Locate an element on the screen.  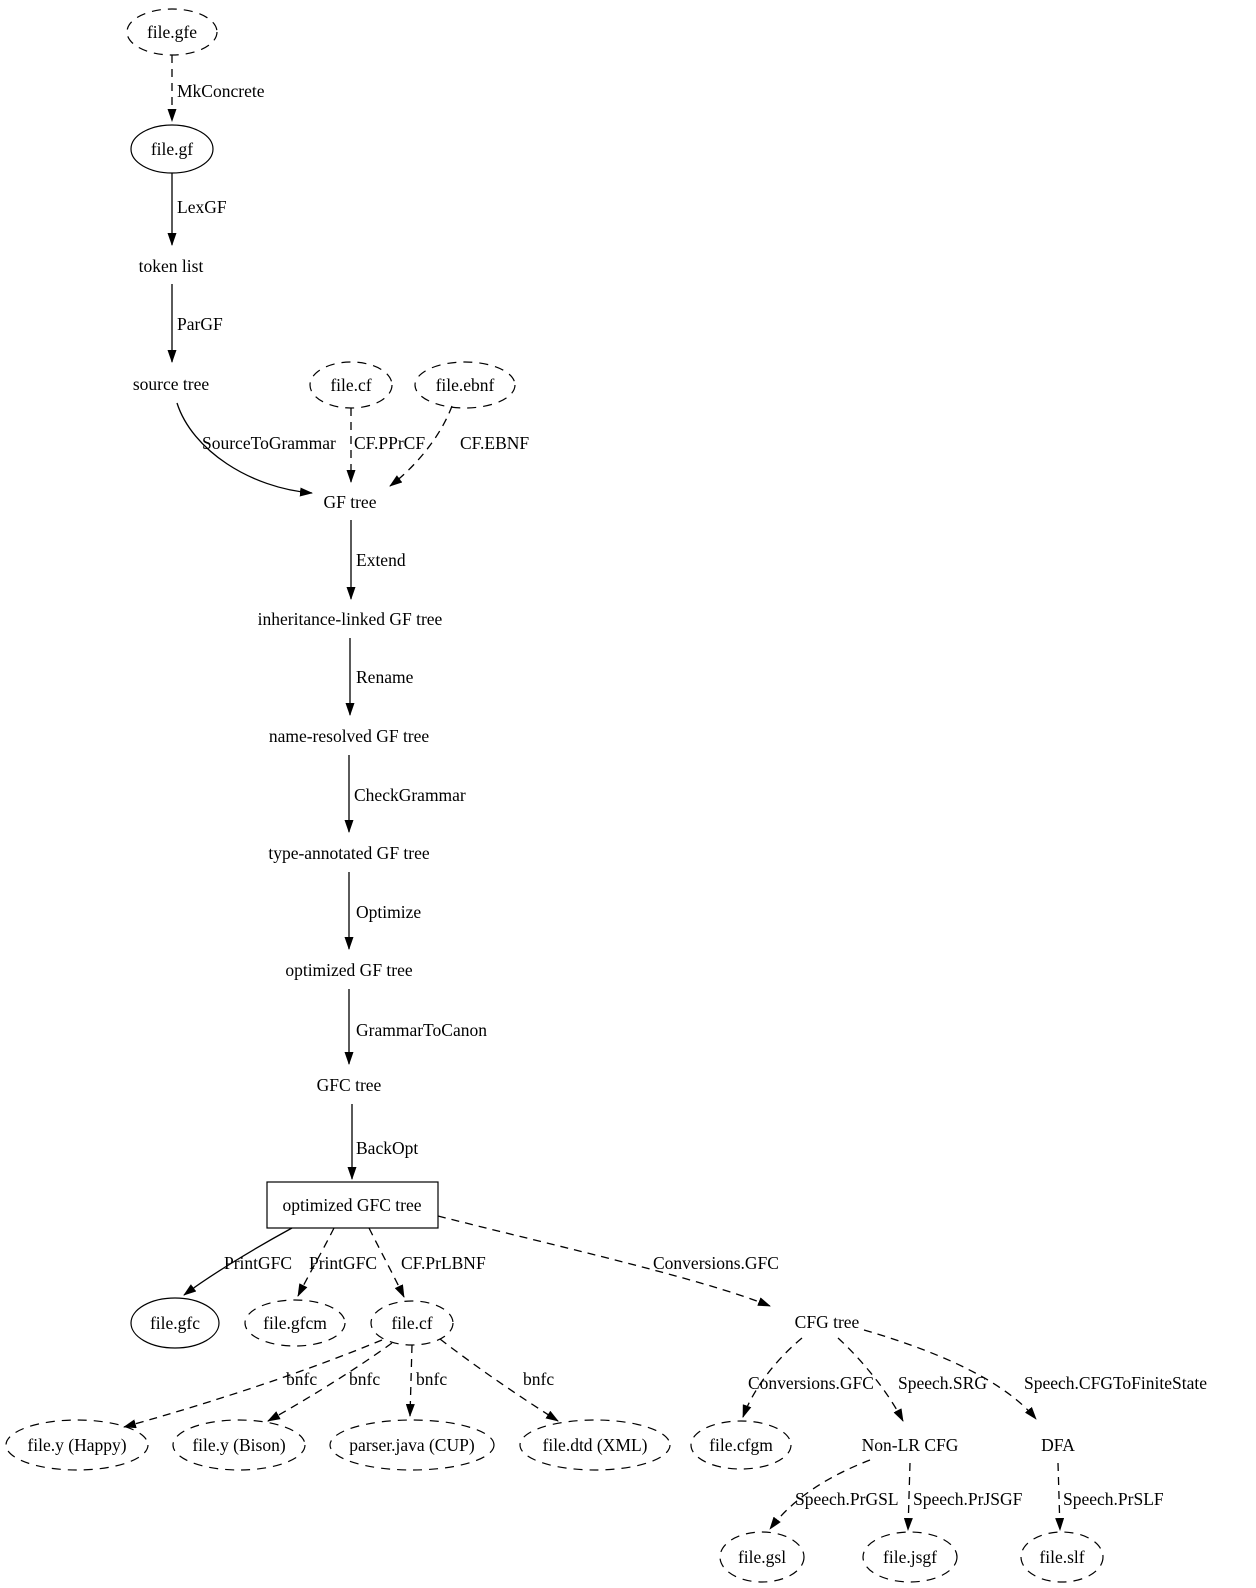
edge-grammar-to-canon: GrammarToCanon is located at coordinates (415, 1027).